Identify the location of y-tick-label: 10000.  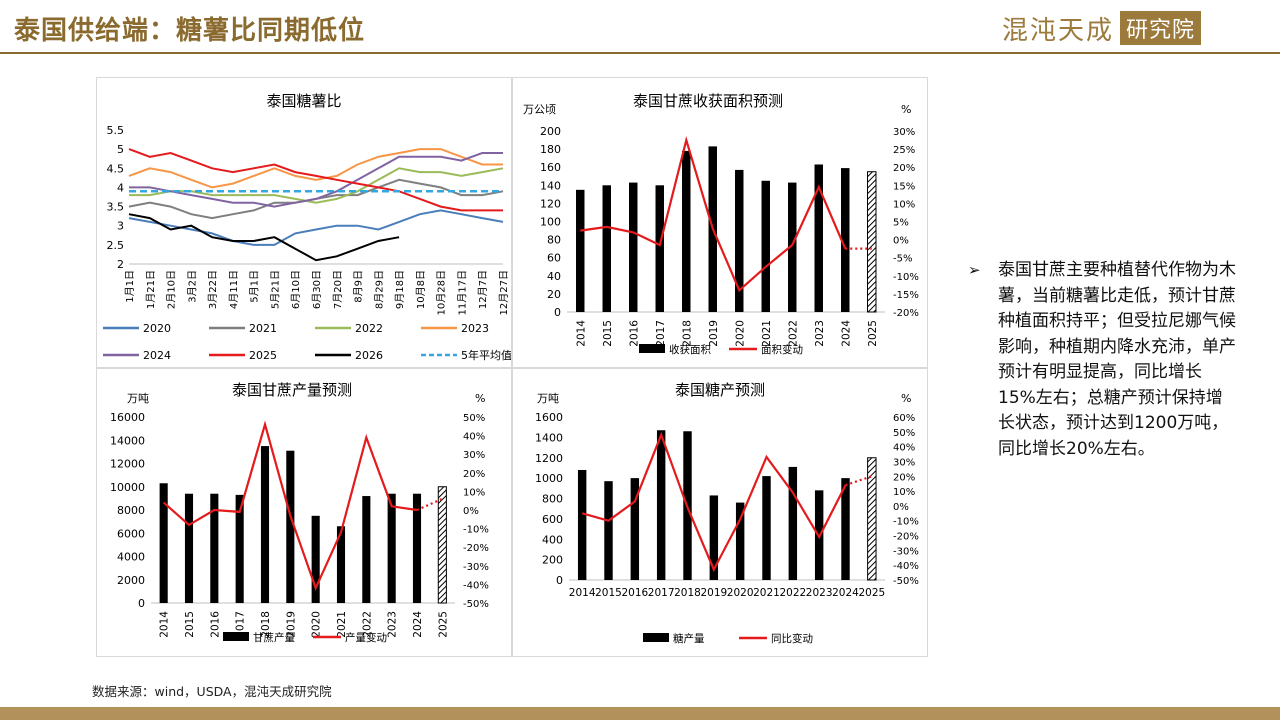
(127, 487).